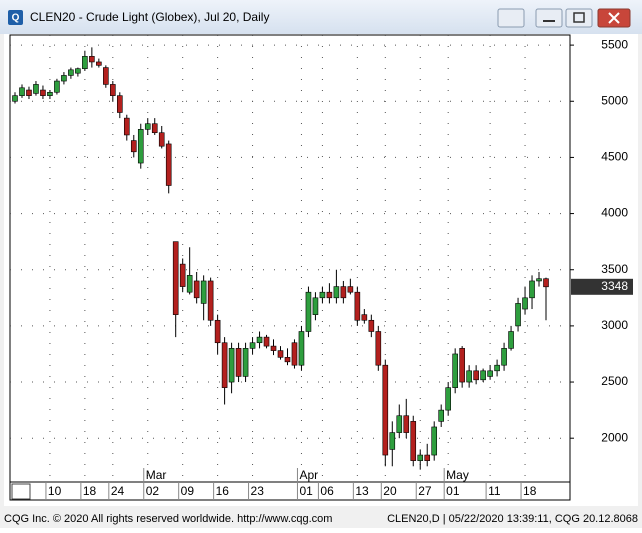  I want to click on title-bar, so click(321, 17).